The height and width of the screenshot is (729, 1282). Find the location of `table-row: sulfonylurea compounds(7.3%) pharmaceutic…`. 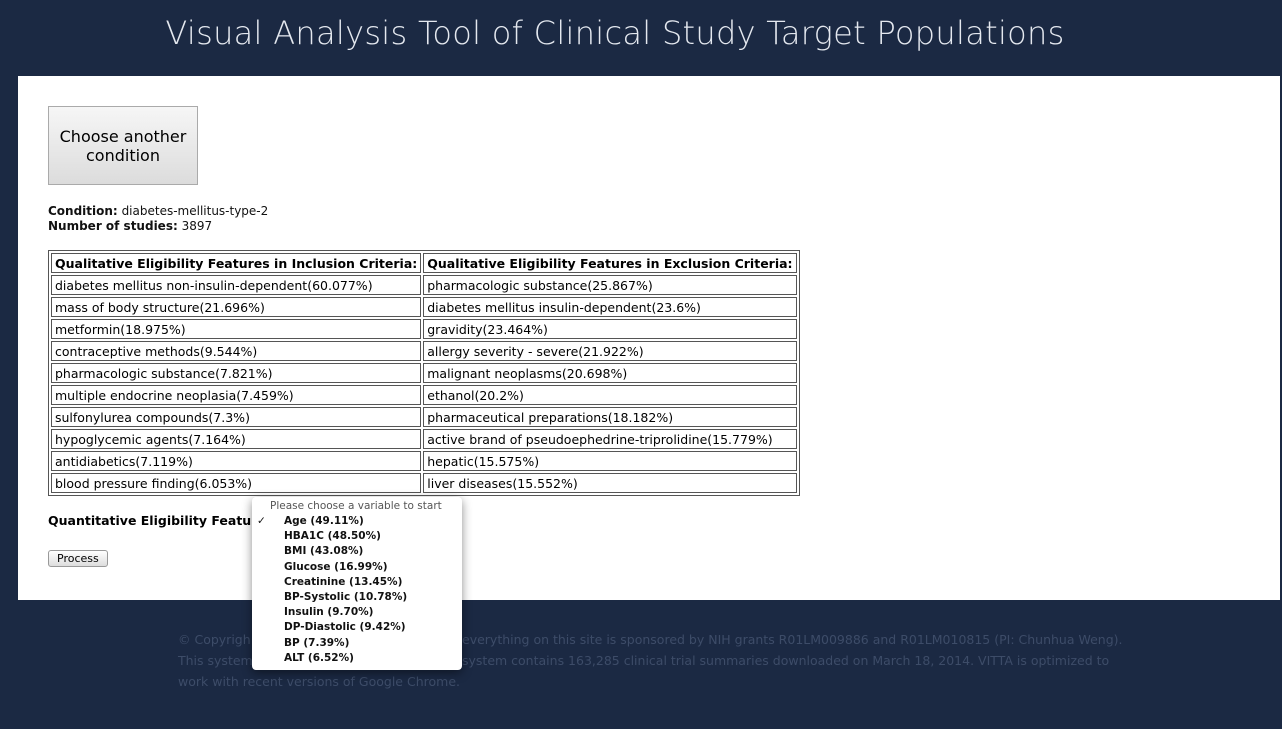

table-row: sulfonylurea compounds(7.3%) pharmaceutic… is located at coordinates (424, 417).